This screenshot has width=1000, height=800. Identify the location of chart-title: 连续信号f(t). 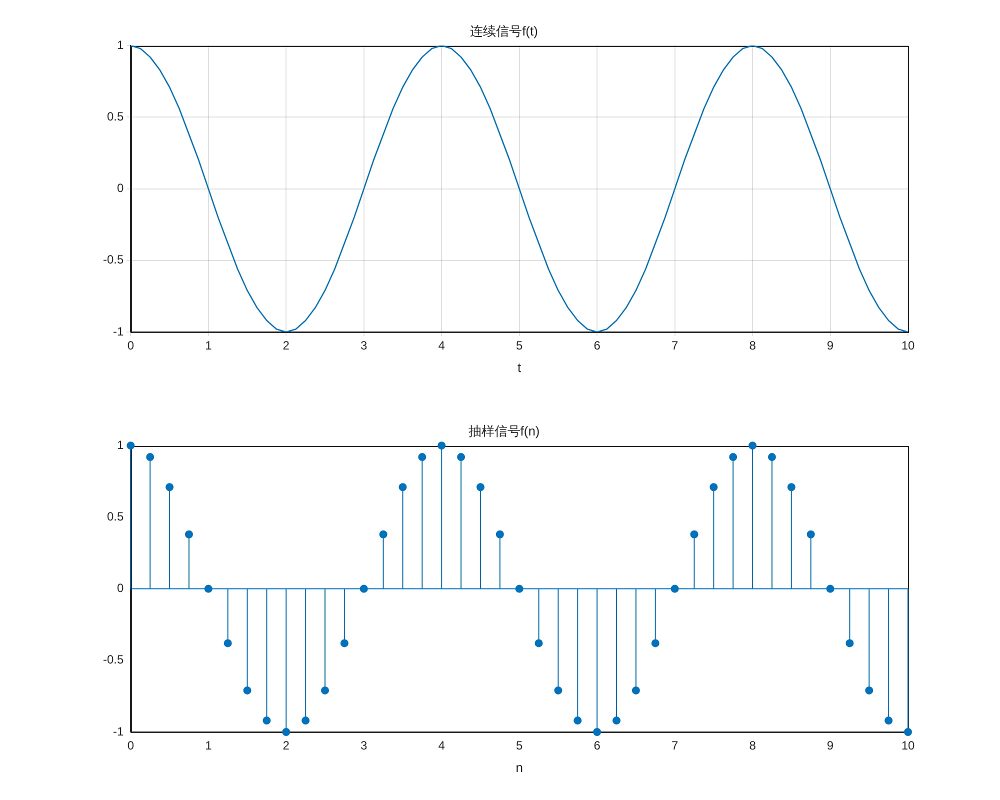
(504, 30).